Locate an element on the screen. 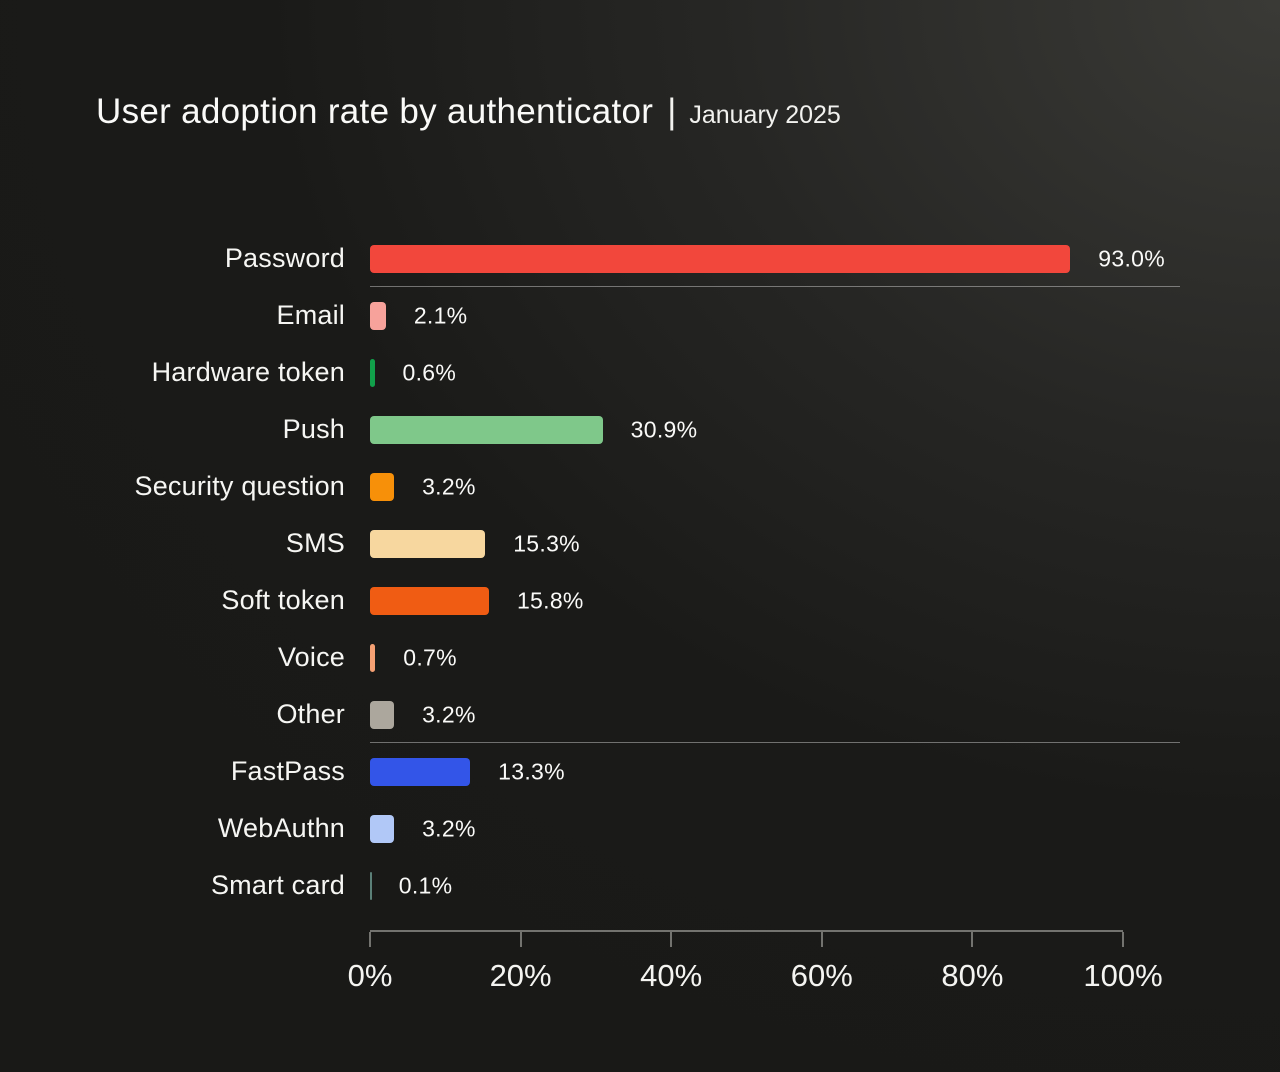  bar-row: SMS 15.3% is located at coordinates (640, 543).